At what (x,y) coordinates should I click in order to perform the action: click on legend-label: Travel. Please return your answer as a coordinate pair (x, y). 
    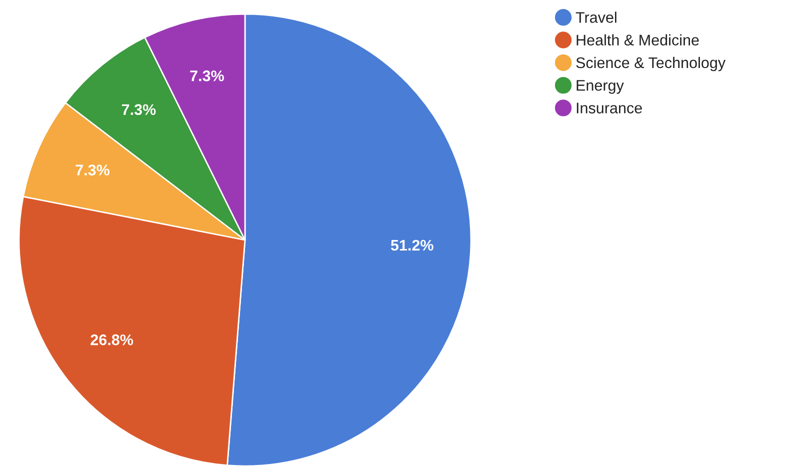
    Looking at the image, I should click on (596, 17).